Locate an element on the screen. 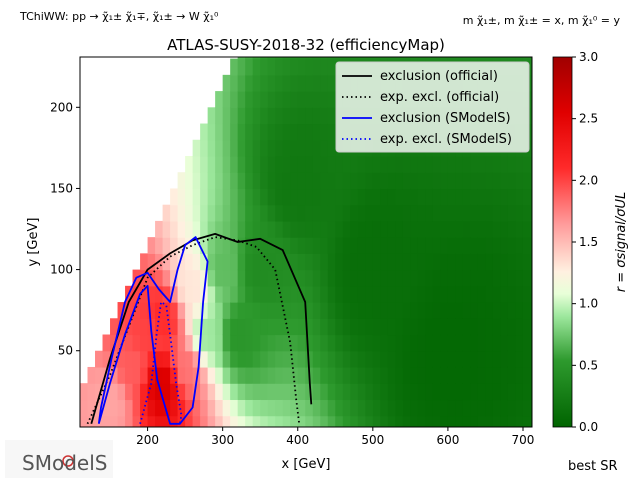 This screenshot has width=640, height=480. y-tick-label: 50 is located at coordinates (65, 351).